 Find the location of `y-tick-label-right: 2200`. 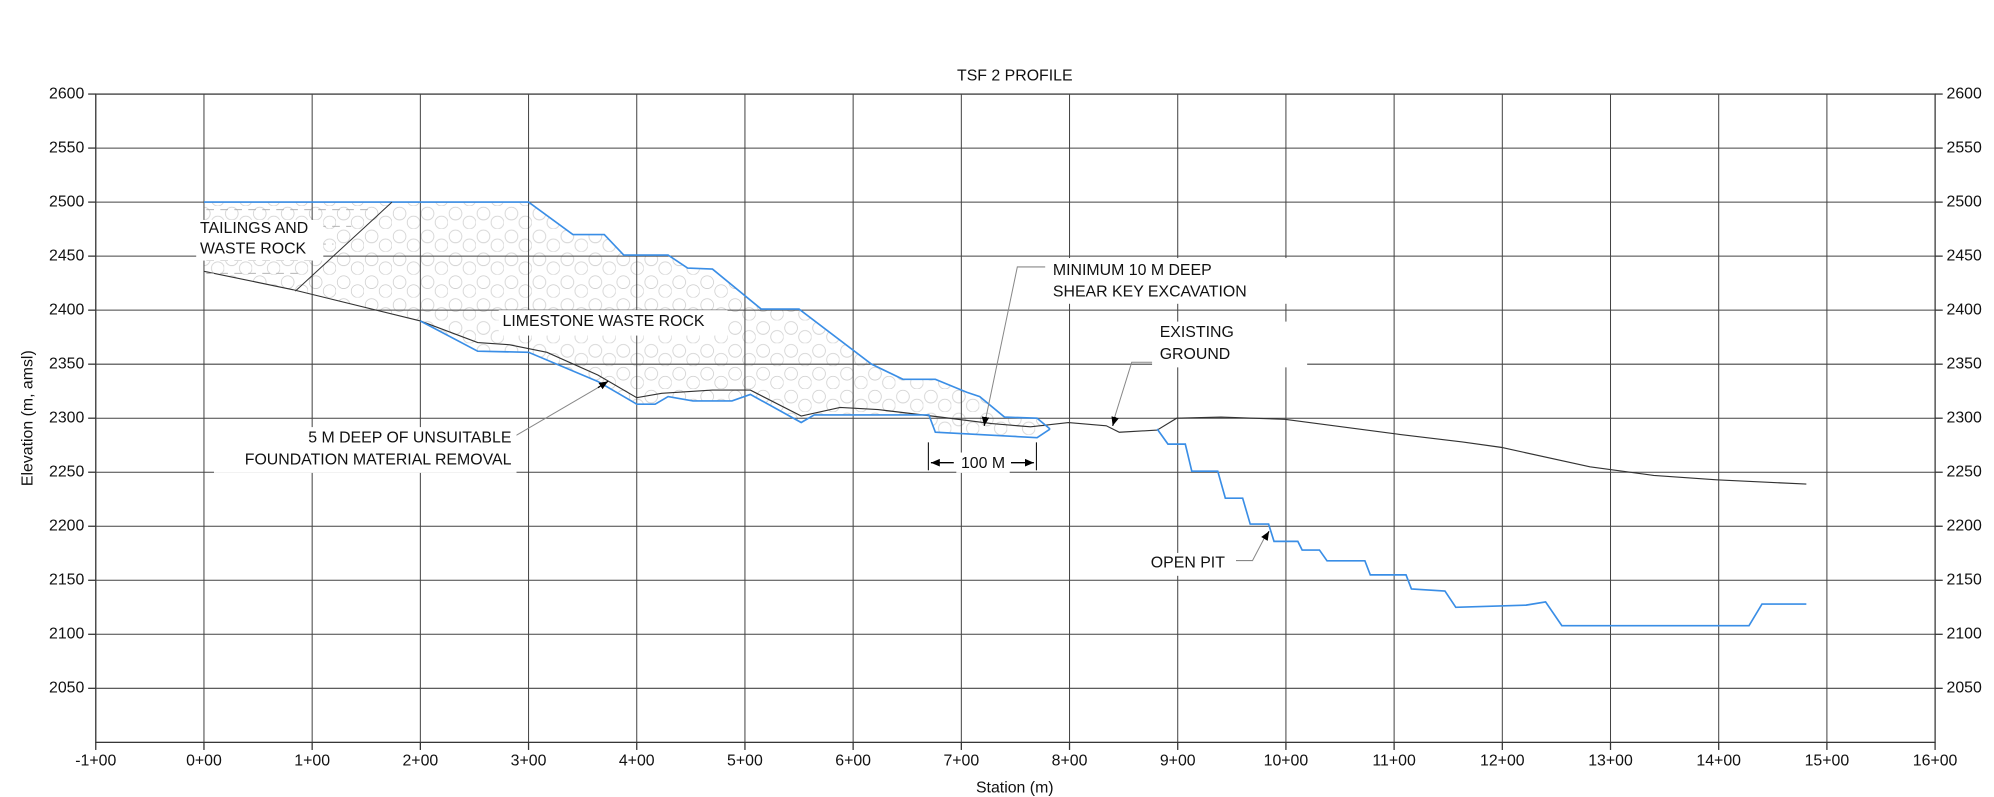

y-tick-label-right: 2200 is located at coordinates (1964, 525).